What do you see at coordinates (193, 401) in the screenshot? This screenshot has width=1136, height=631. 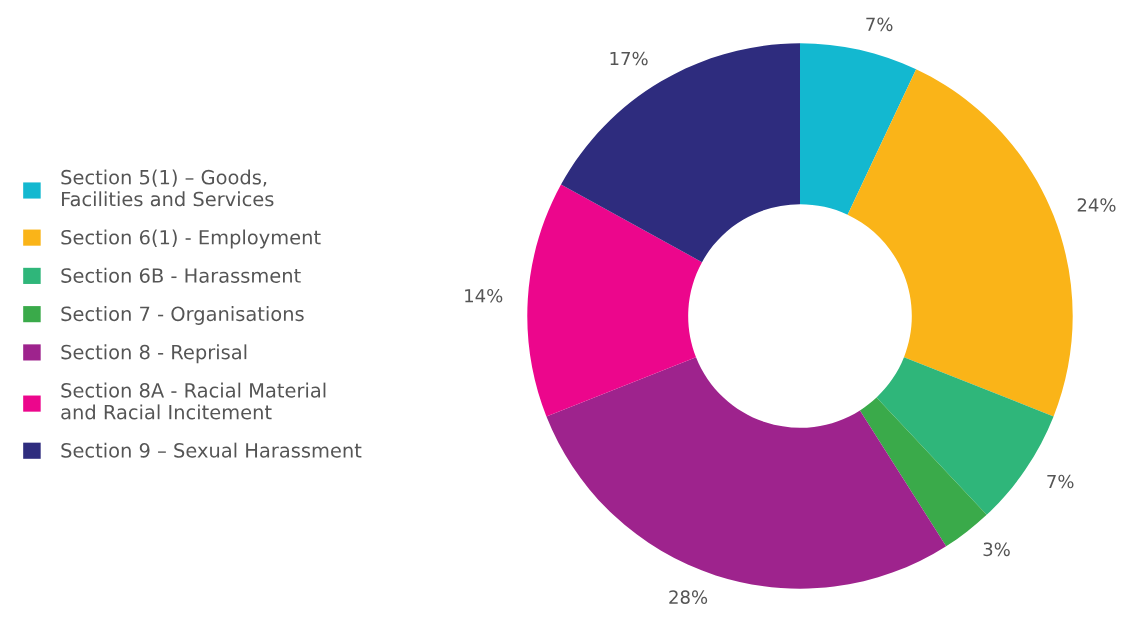 I see `legend-label: Section 8A - Racial Material and Racial Incitement` at bounding box center [193, 401].